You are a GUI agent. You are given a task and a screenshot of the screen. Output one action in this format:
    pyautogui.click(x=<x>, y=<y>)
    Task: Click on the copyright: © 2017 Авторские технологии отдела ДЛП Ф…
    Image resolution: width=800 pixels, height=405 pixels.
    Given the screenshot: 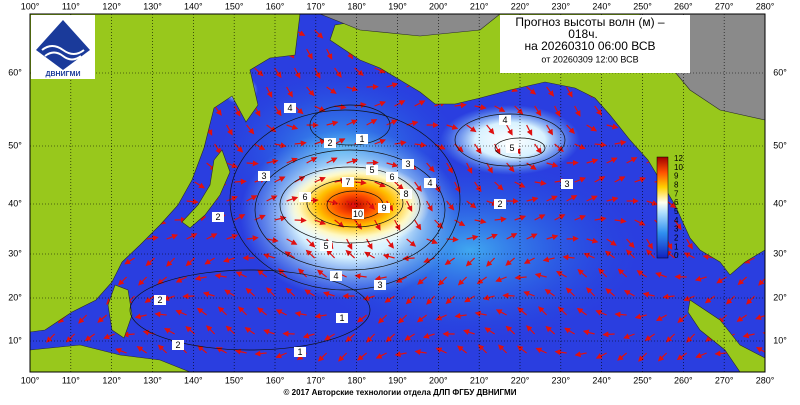 What is the action you would take?
    pyautogui.click(x=400, y=392)
    